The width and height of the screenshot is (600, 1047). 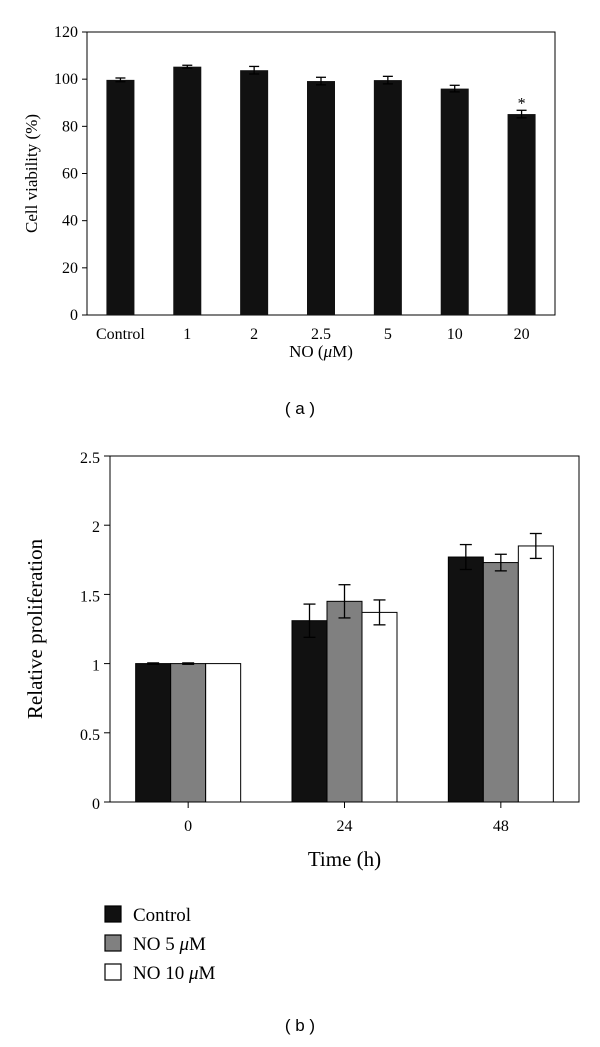 What do you see at coordinates (300, 1025) in the screenshot?
I see `panel-label-b: ( b )` at bounding box center [300, 1025].